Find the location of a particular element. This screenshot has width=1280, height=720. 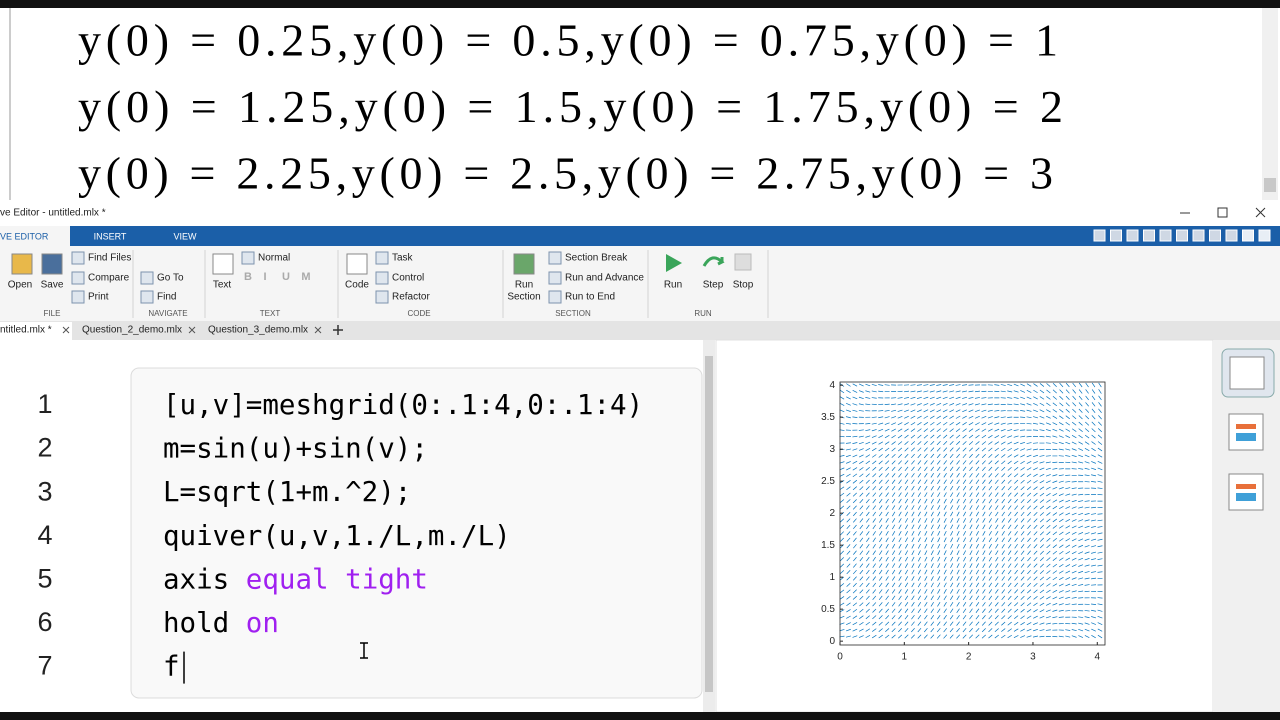

output-right-button is located at coordinates (1246, 432).